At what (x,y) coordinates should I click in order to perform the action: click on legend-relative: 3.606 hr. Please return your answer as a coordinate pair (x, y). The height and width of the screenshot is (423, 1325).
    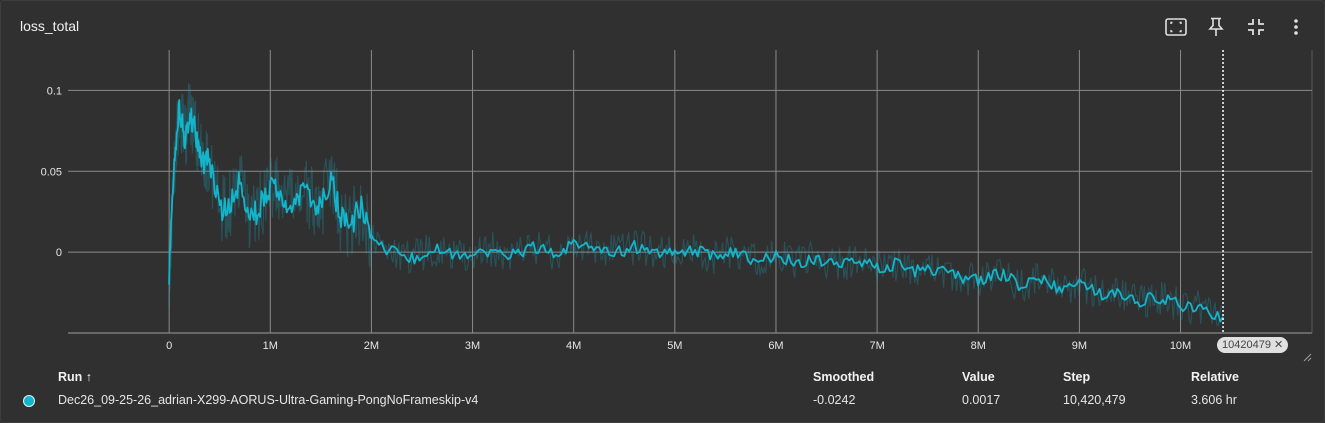
    Looking at the image, I should click on (1214, 400).